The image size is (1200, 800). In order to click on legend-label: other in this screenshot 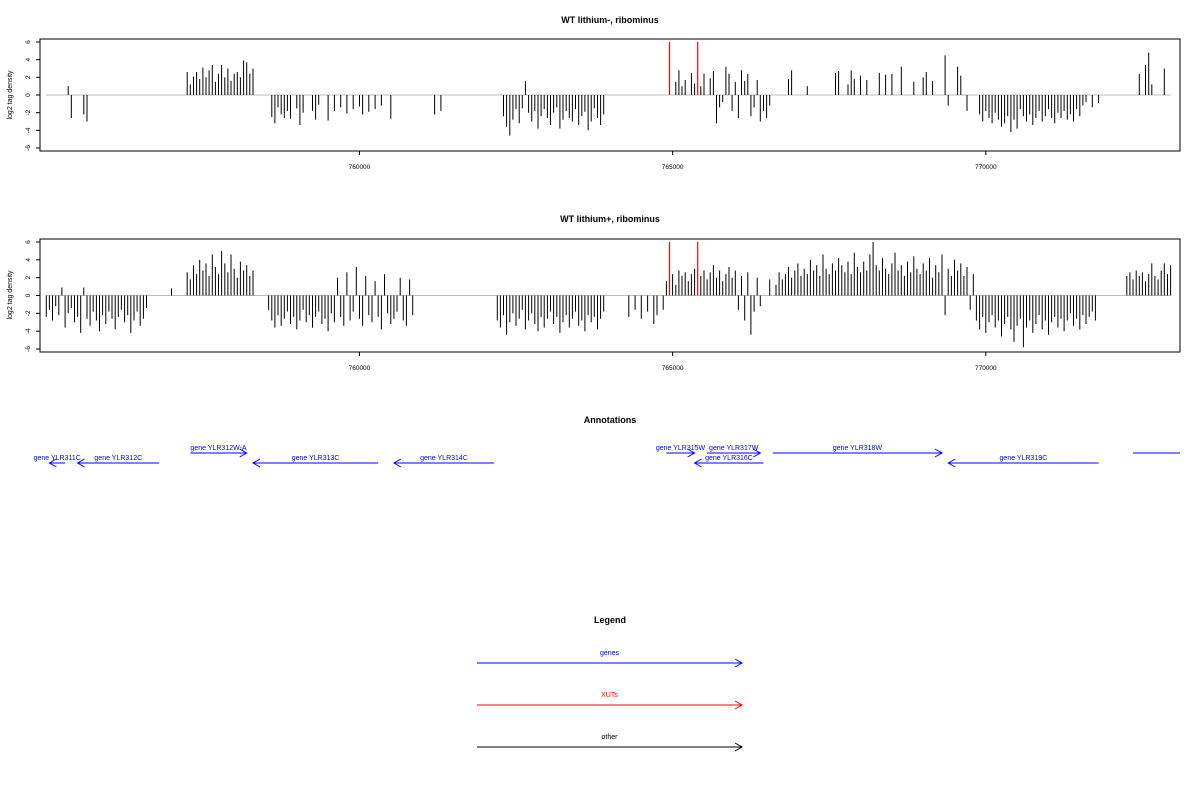, I will do `click(610, 737)`.